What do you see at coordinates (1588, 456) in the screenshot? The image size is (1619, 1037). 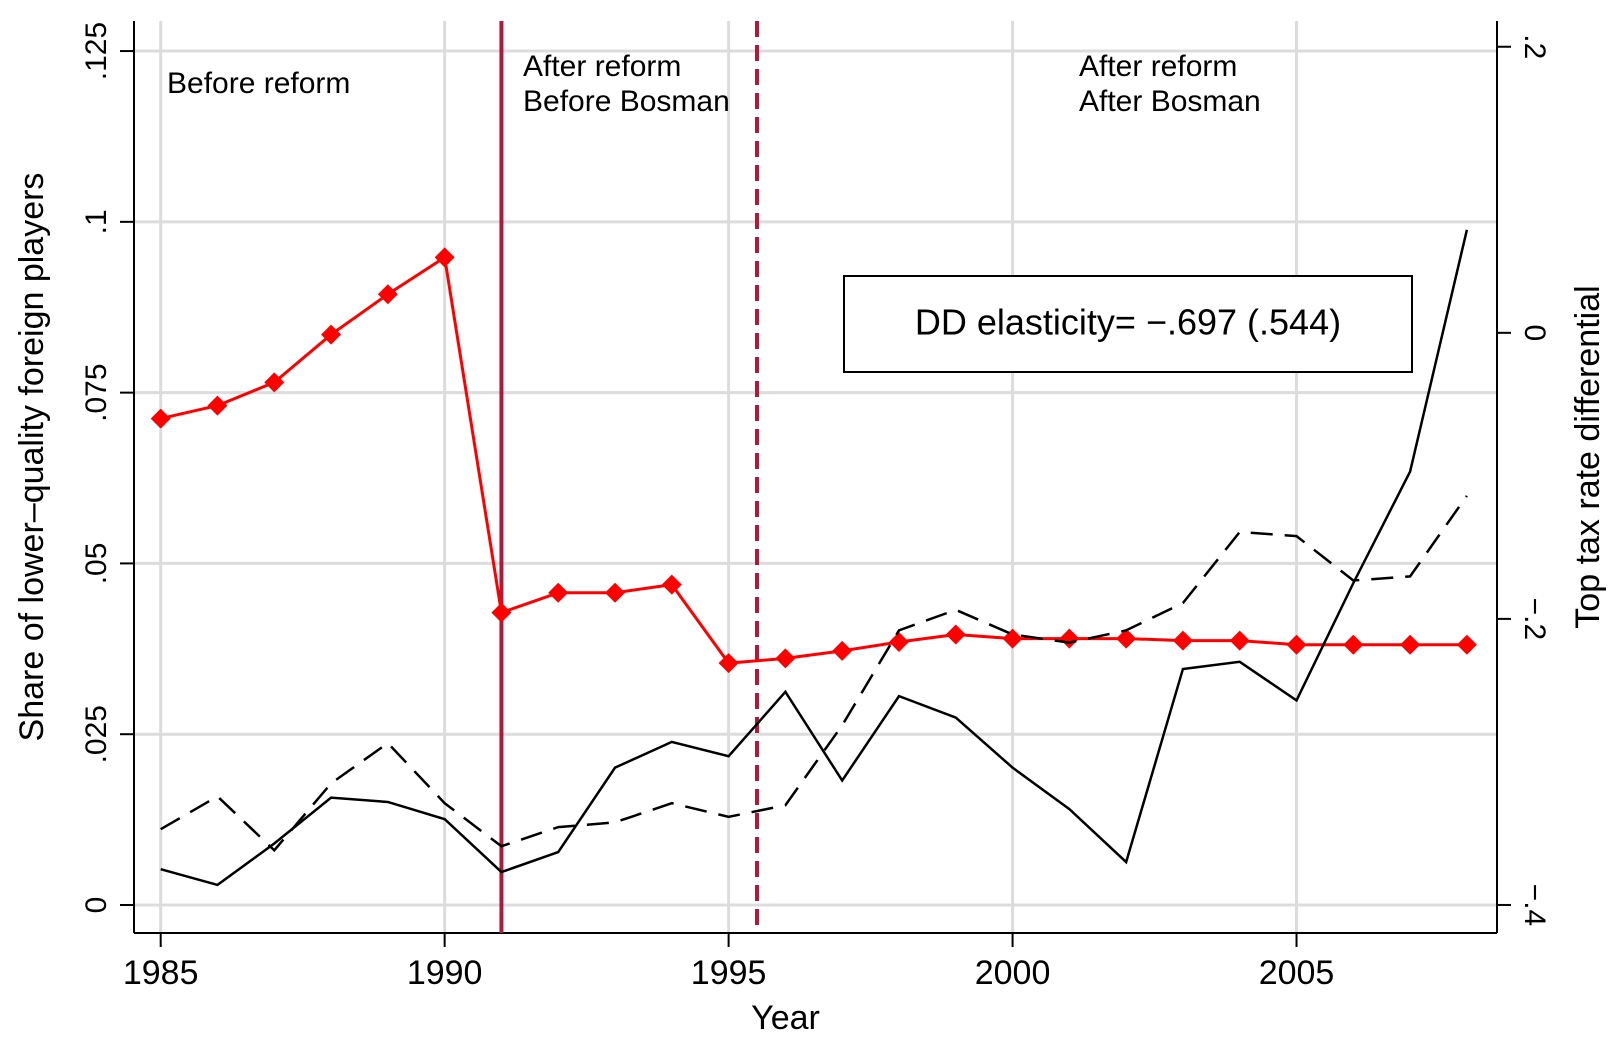 I see `y2-axis-label: Top tax rate differential` at bounding box center [1588, 456].